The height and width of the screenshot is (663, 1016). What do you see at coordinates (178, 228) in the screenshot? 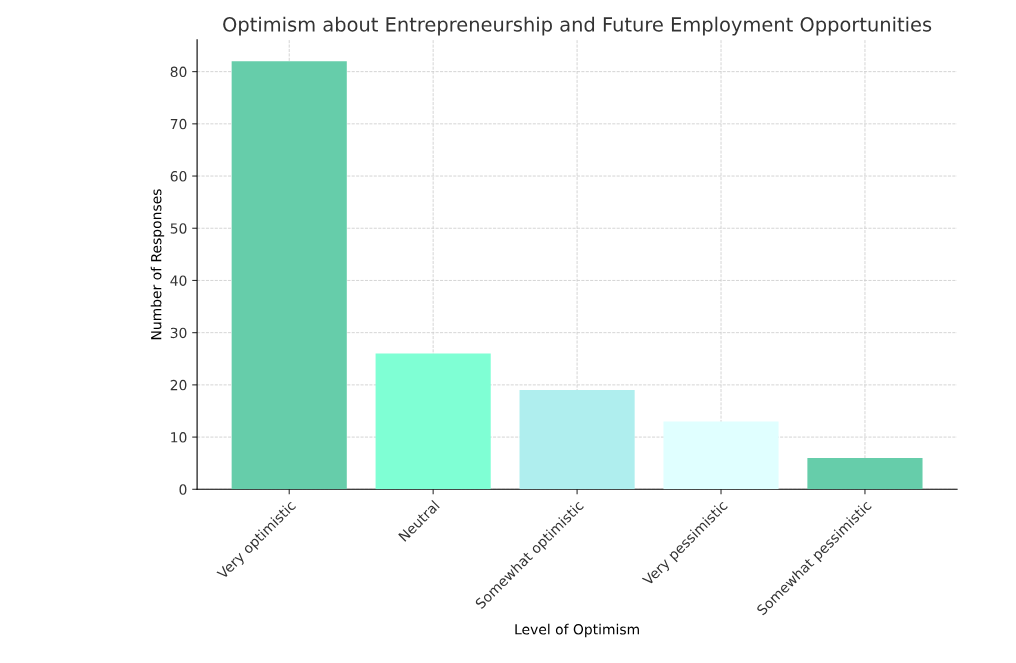
I see `y-tick-label: 50` at bounding box center [178, 228].